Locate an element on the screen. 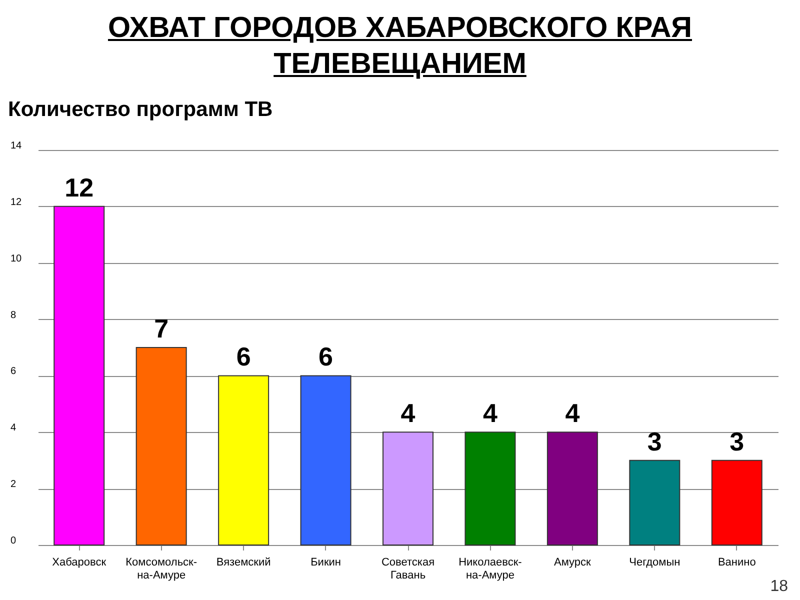  x-tick-label: Чегдомын is located at coordinates (654, 562).